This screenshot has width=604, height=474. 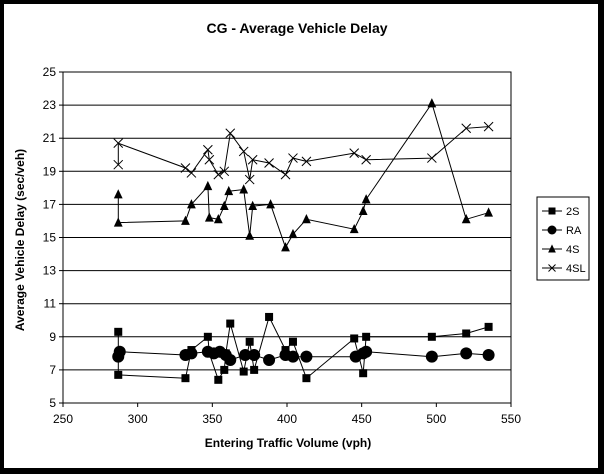 I want to click on x-tick-label: 400, so click(x=287, y=419).